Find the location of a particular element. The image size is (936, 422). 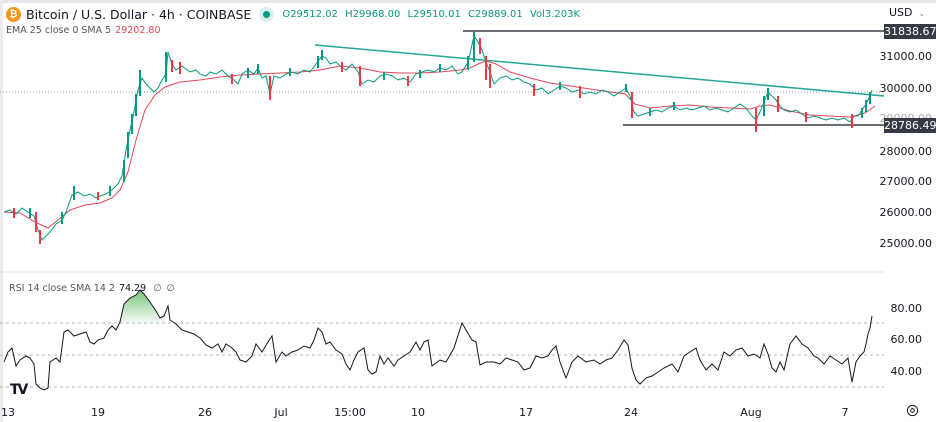

symbol-title: Bitcoin / U.S. Dollar · 4h · COINBASE is located at coordinates (139, 14).